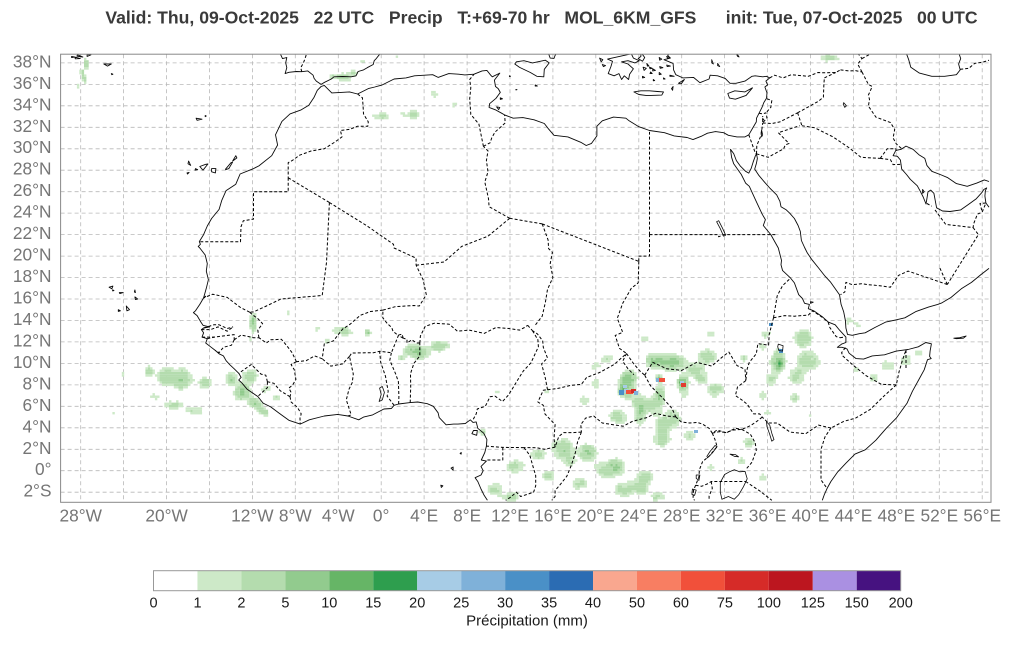 The width and height of the screenshot is (1011, 646). What do you see at coordinates (296, 516) in the screenshot?
I see `svg-text: 8°W` at bounding box center [296, 516].